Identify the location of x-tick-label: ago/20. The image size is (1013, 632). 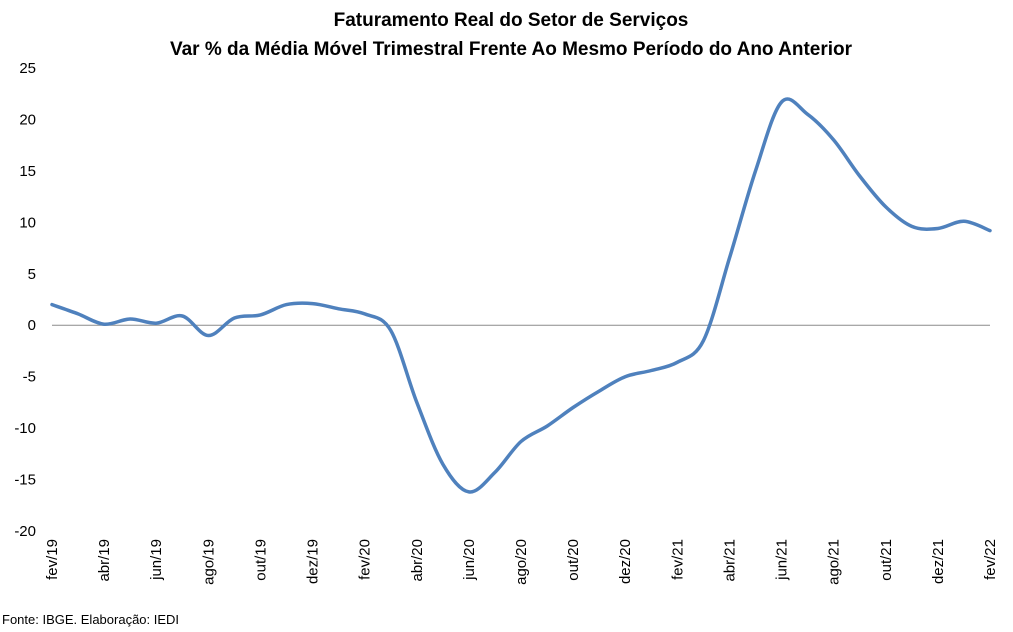
(521, 562).